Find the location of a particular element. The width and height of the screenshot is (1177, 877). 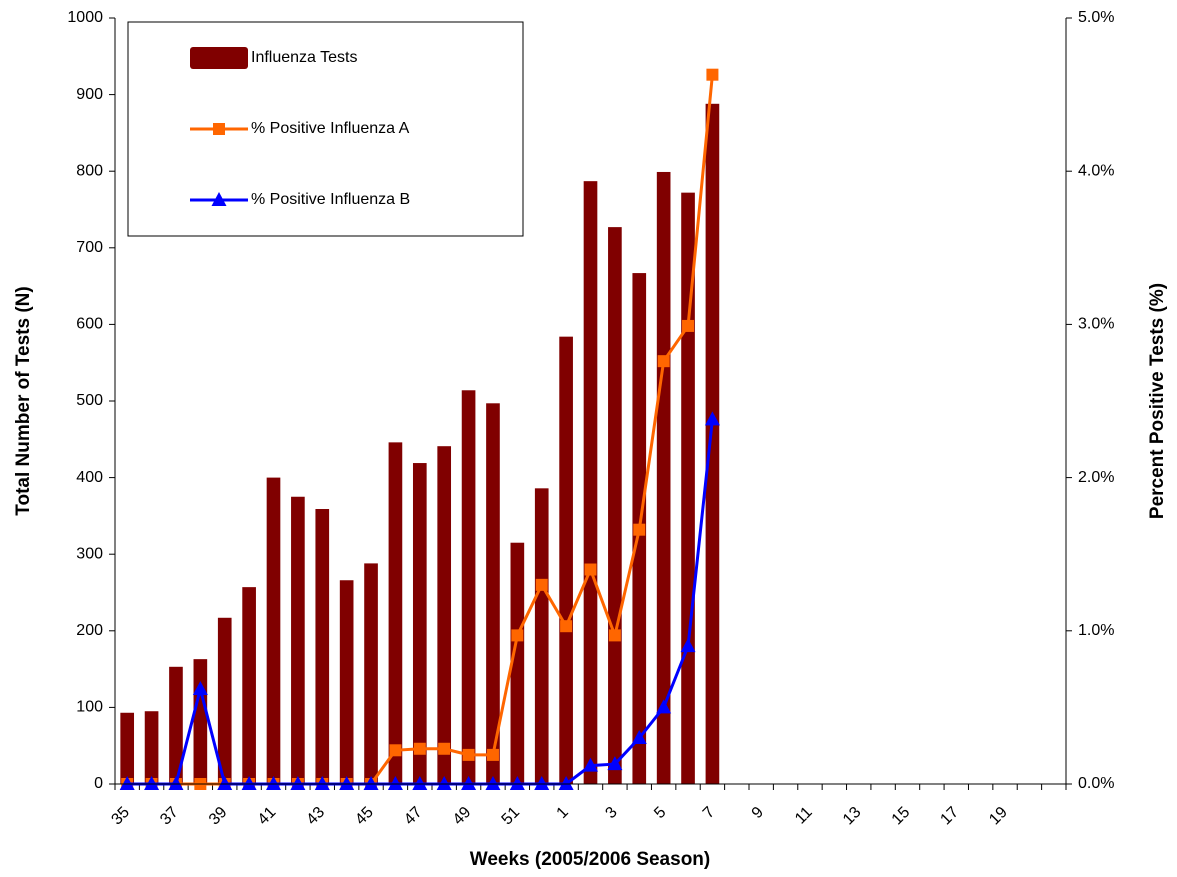

x-tick-label: 17 is located at coordinates (949, 816).